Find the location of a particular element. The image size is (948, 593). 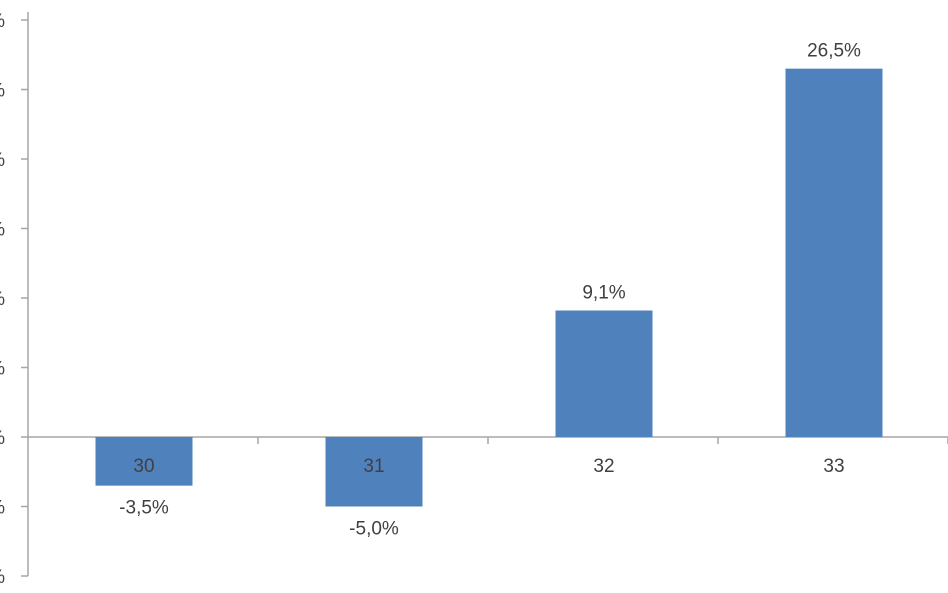

data-label: -5,0% is located at coordinates (374, 529).